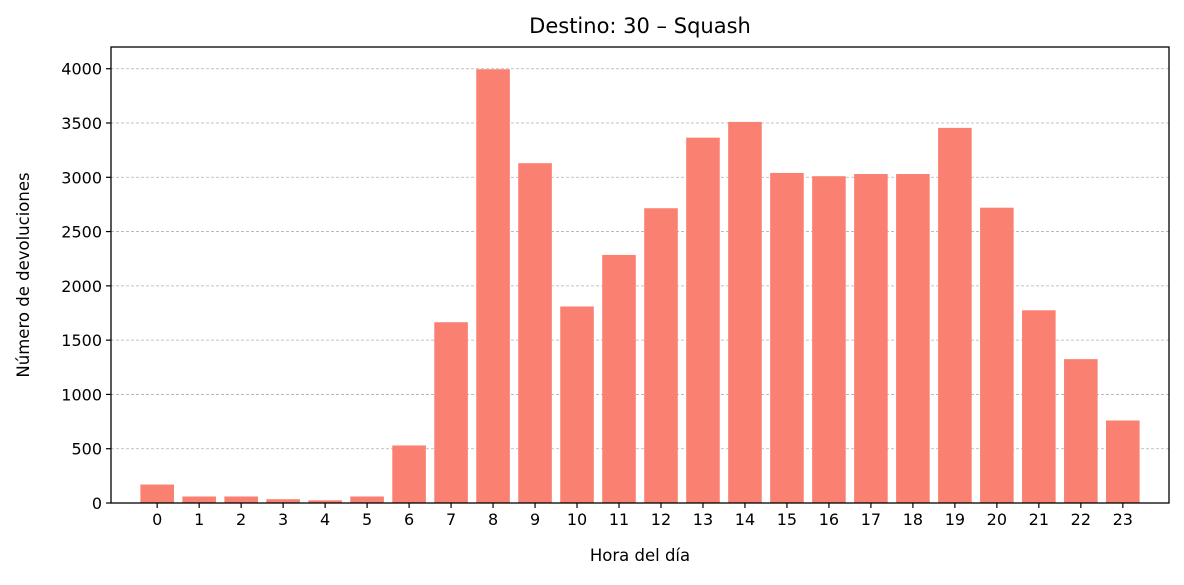 Image resolution: width=1184 pixels, height=585 pixels. Describe the element at coordinates (81, 394) in the screenshot. I see `y-tick-label: 1000` at that location.